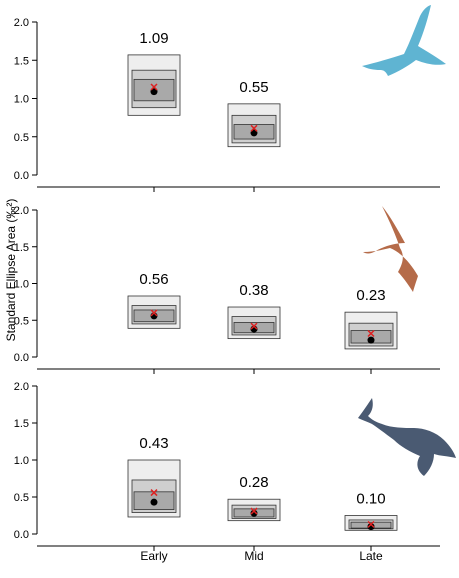 Image resolution: width=459 pixels, height=578 pixels. Describe the element at coordinates (404, 40) in the screenshot. I see `flying-seabird-icon` at that location.